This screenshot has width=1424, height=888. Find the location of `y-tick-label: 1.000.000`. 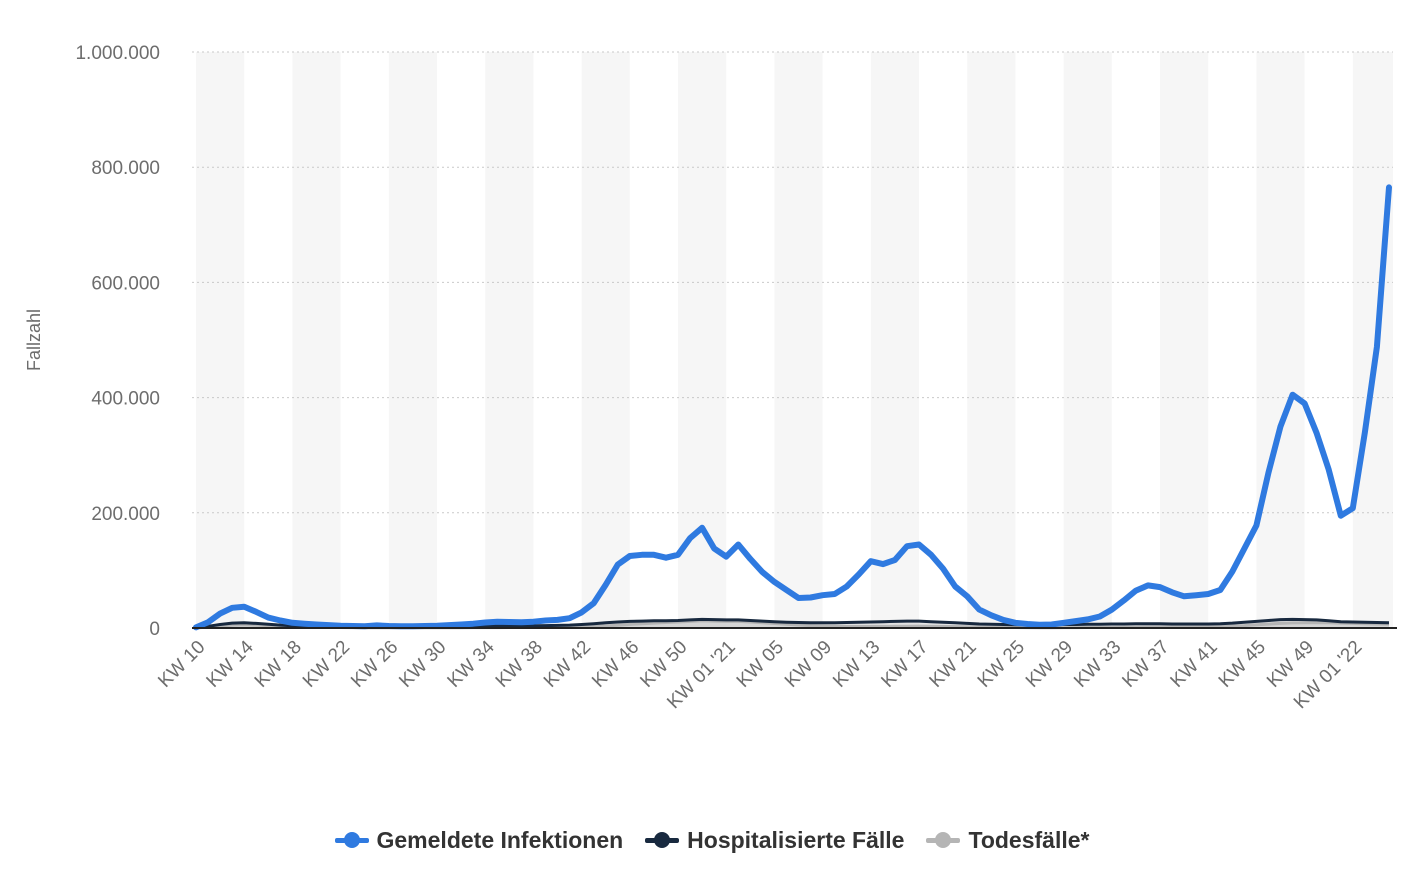

y-tick-label: 1.000.000 is located at coordinates (117, 53).